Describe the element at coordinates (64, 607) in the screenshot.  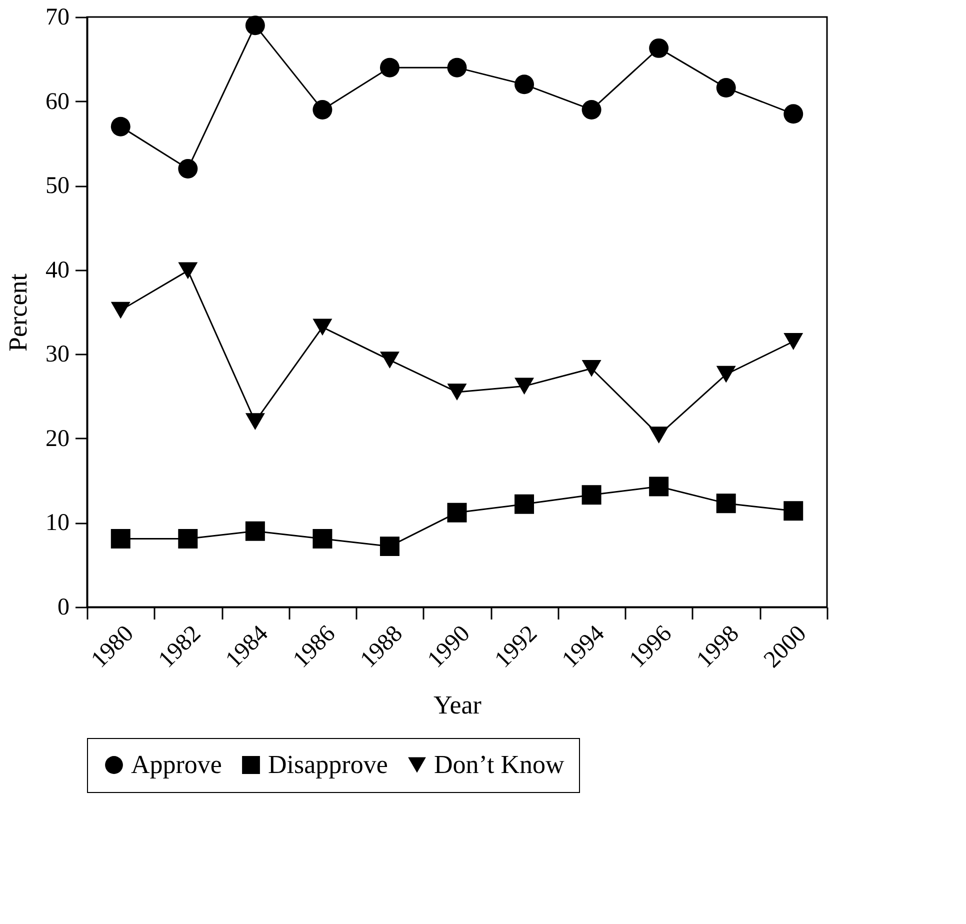
I see `y-tick-label: 0` at that location.